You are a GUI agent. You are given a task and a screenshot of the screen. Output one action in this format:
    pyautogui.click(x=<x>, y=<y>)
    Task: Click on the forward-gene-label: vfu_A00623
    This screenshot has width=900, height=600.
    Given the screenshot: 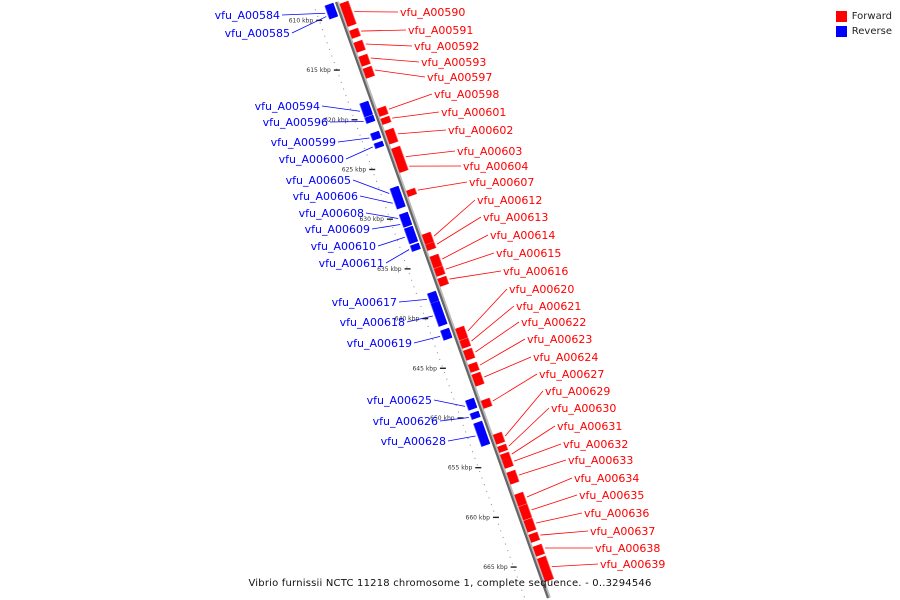 What is the action you would take?
    pyautogui.click(x=559, y=339)
    